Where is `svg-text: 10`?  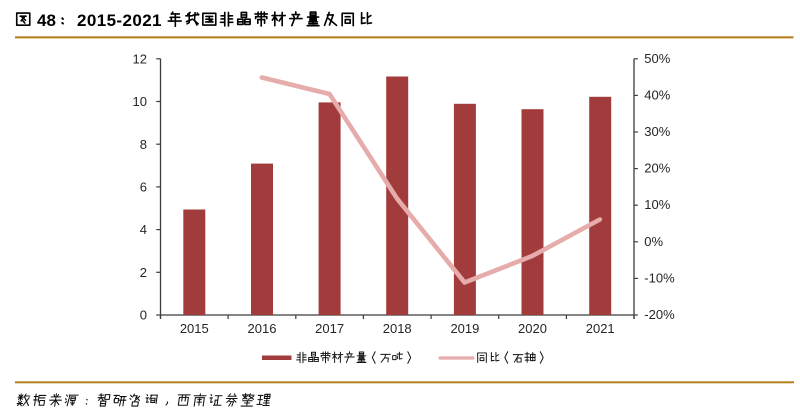 svg-text: 10 is located at coordinates (140, 101).